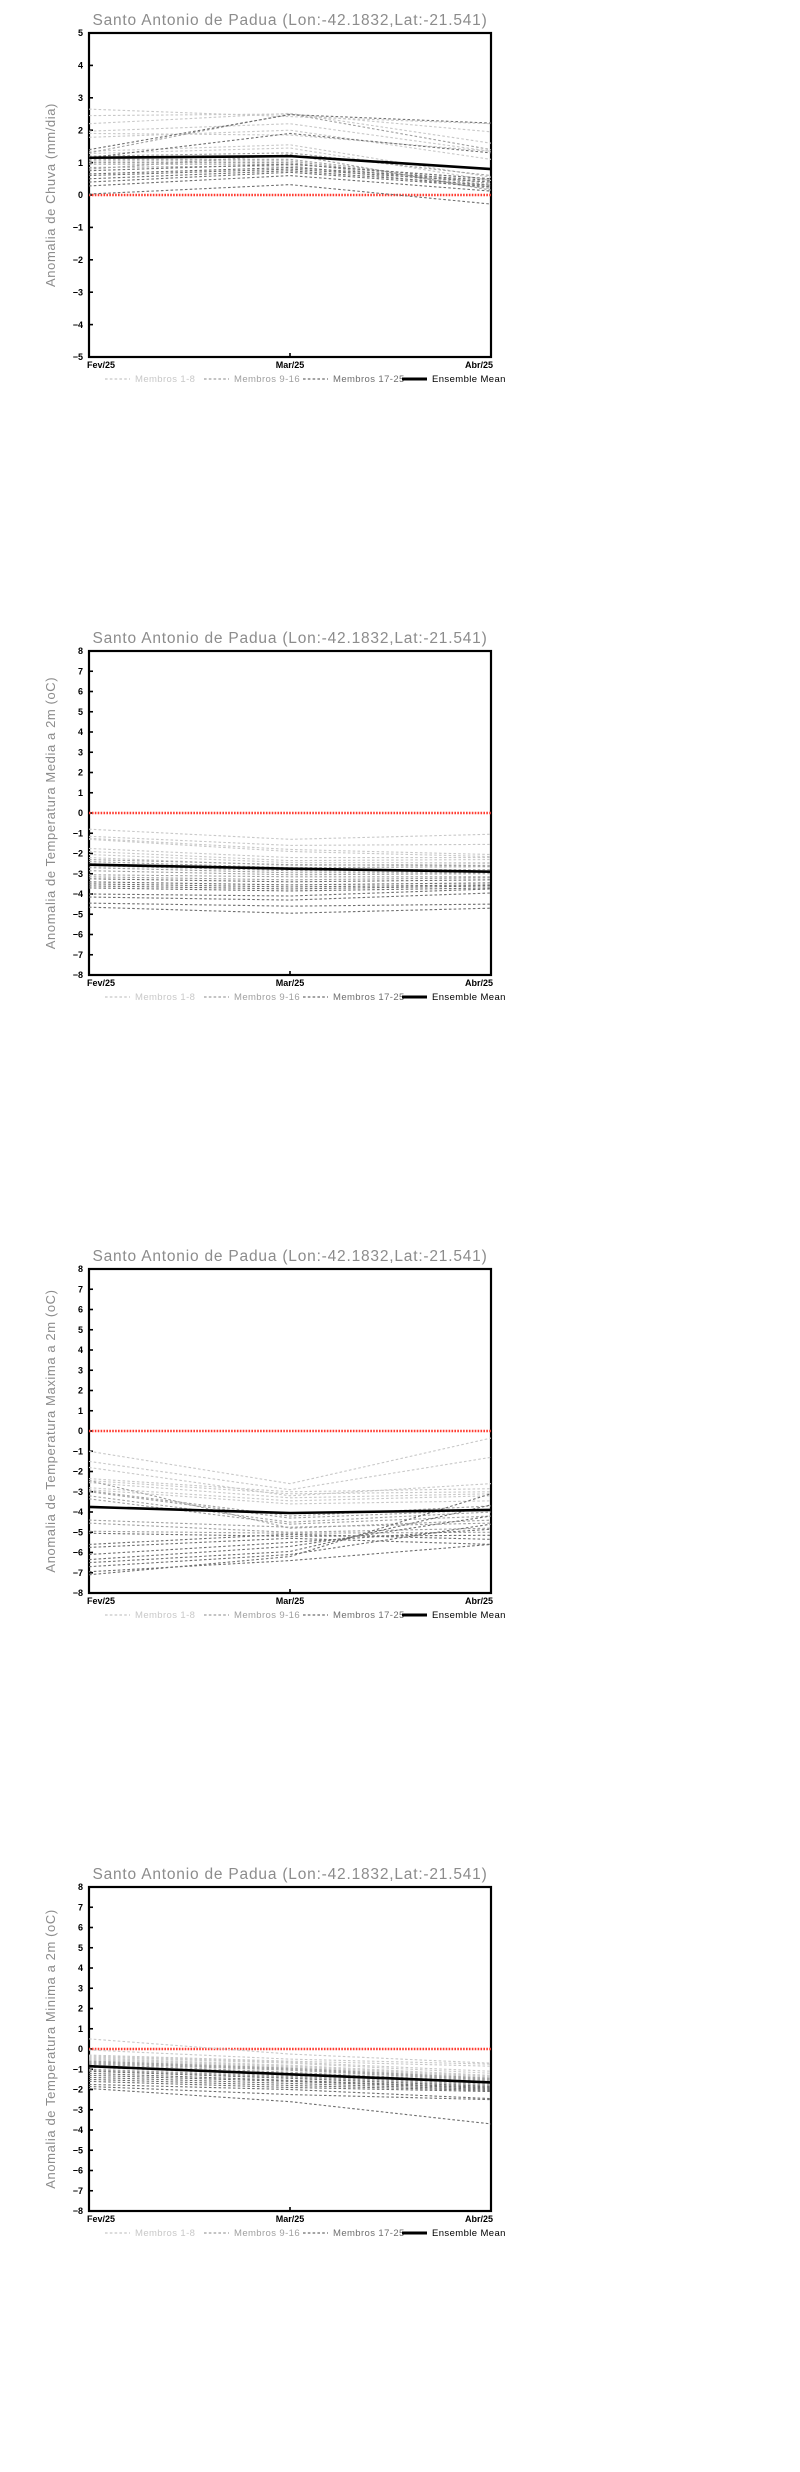 The height and width of the screenshot is (2472, 800). Describe the element at coordinates (80, 66) in the screenshot. I see `y-tick-label: 4` at that location.